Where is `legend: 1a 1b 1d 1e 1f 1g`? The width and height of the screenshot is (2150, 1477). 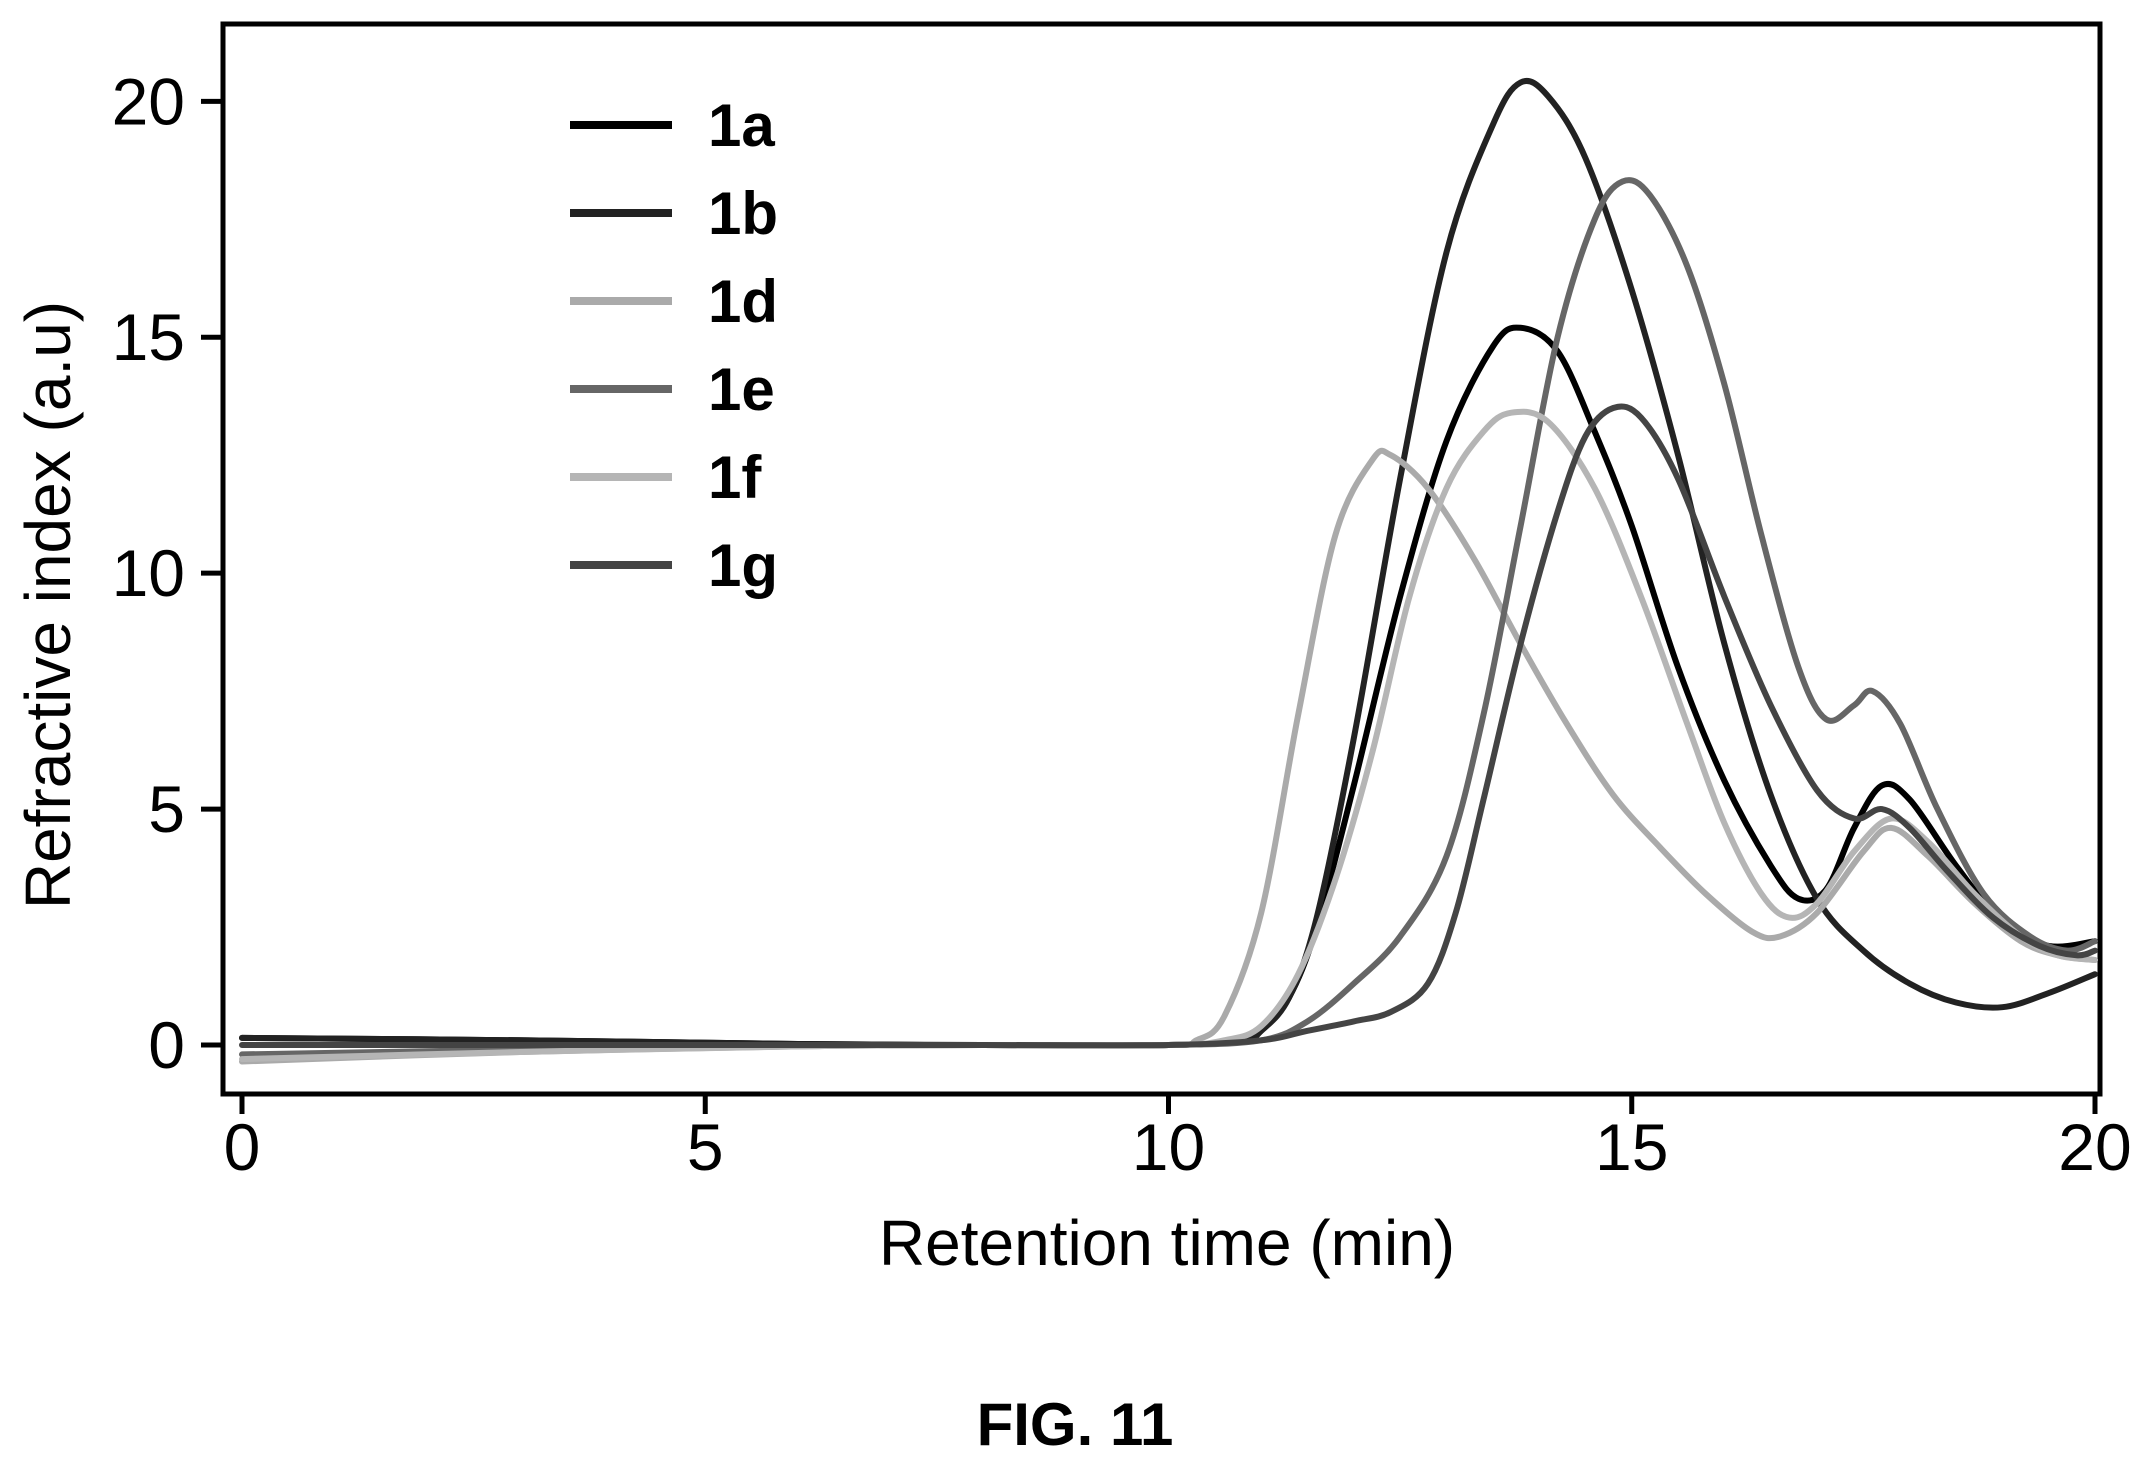 legend: 1a 1b 1d 1e 1f 1g is located at coordinates (674, 345).